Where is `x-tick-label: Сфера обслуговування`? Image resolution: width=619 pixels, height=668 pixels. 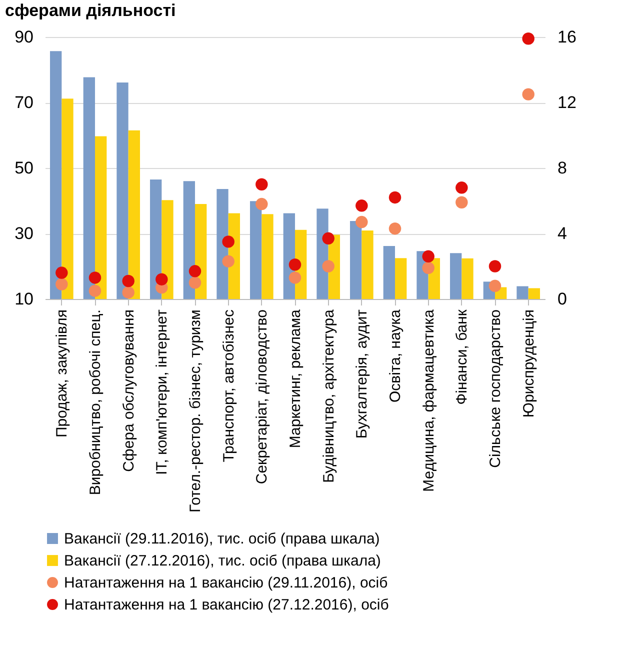
x-tick-label: Сфера обслуговування is located at coordinates (129, 391).